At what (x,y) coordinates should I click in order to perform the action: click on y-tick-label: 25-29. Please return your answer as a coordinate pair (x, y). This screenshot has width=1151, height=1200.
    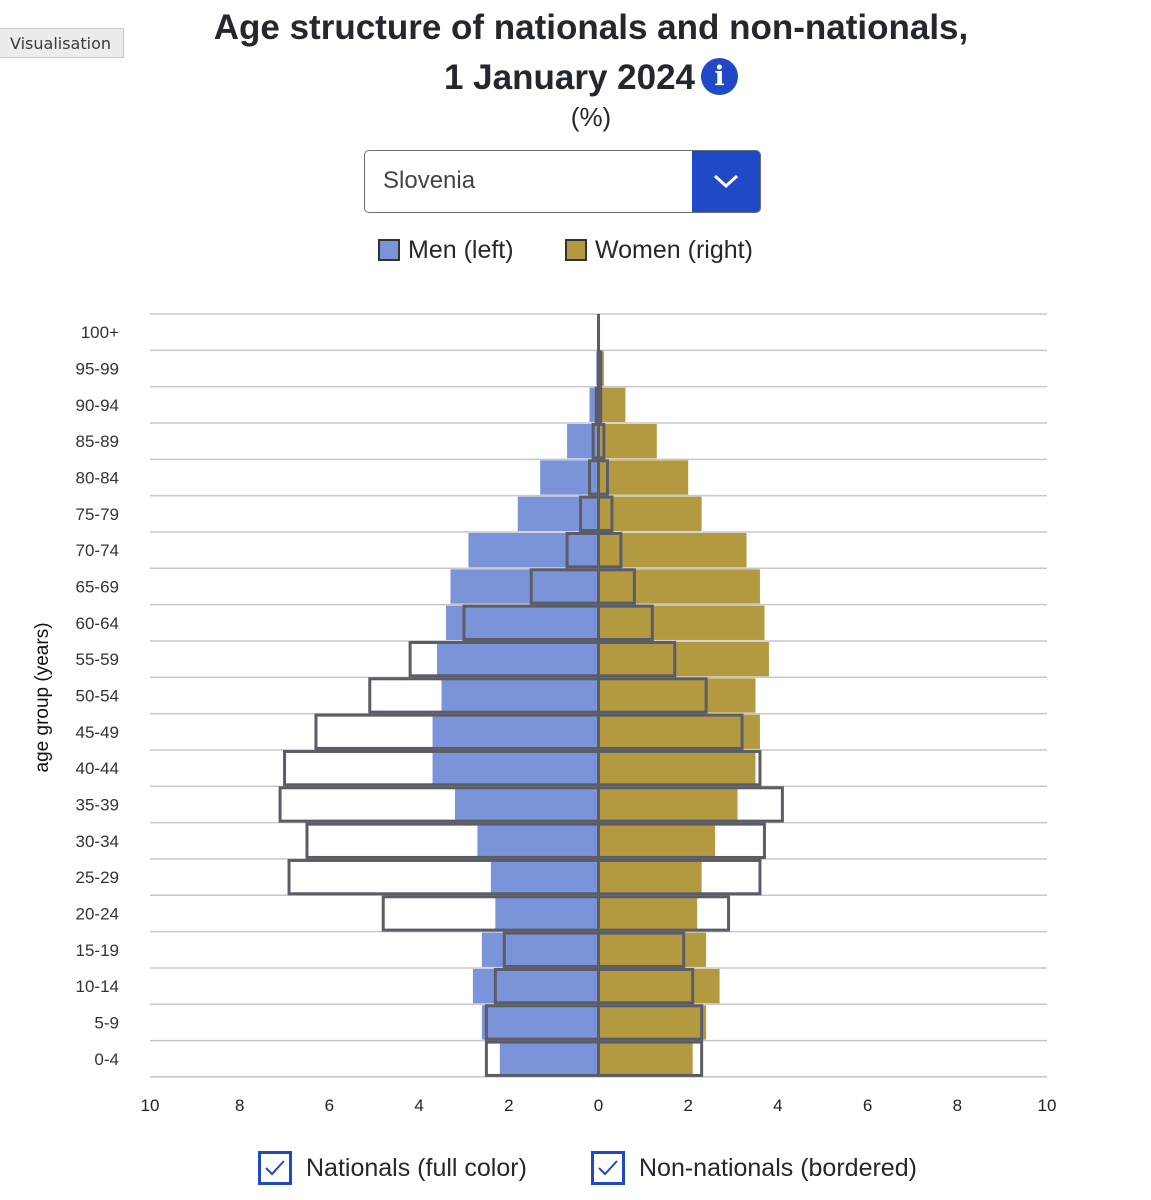
    Looking at the image, I should click on (97, 877).